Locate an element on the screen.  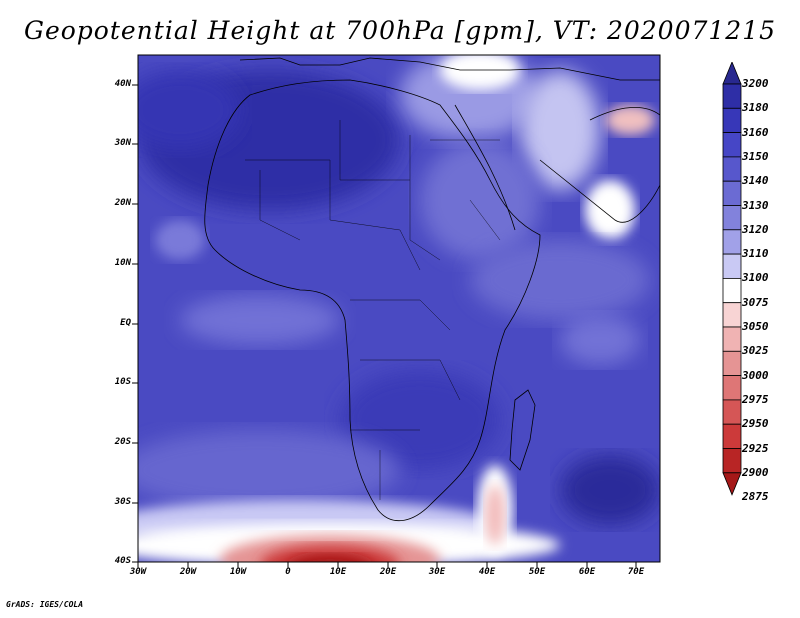
colorbar-level-label: 2975 is located at coordinates (755, 399).